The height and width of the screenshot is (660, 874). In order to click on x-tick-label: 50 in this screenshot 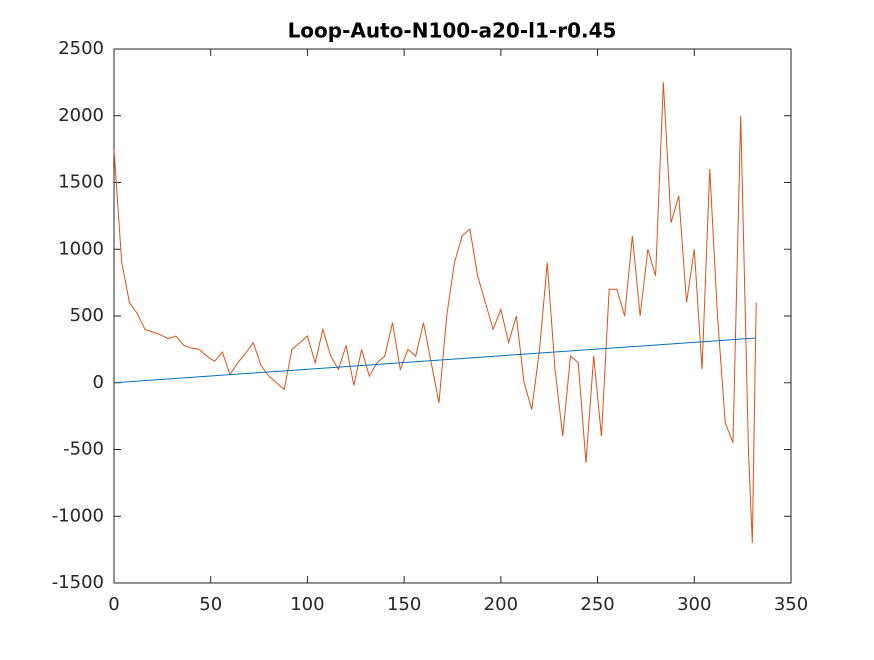, I will do `click(210, 604)`.